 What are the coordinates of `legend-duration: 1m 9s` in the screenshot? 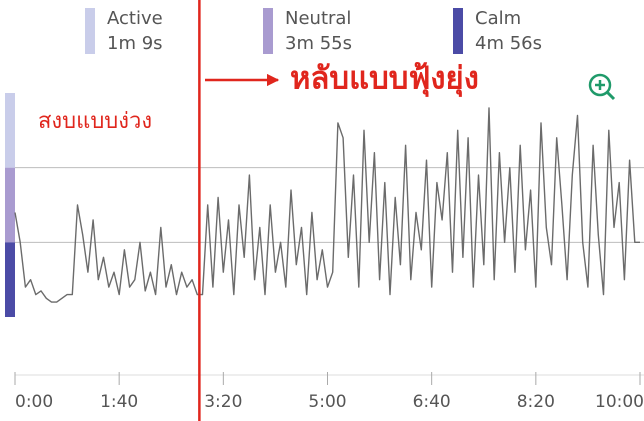 It's located at (135, 43).